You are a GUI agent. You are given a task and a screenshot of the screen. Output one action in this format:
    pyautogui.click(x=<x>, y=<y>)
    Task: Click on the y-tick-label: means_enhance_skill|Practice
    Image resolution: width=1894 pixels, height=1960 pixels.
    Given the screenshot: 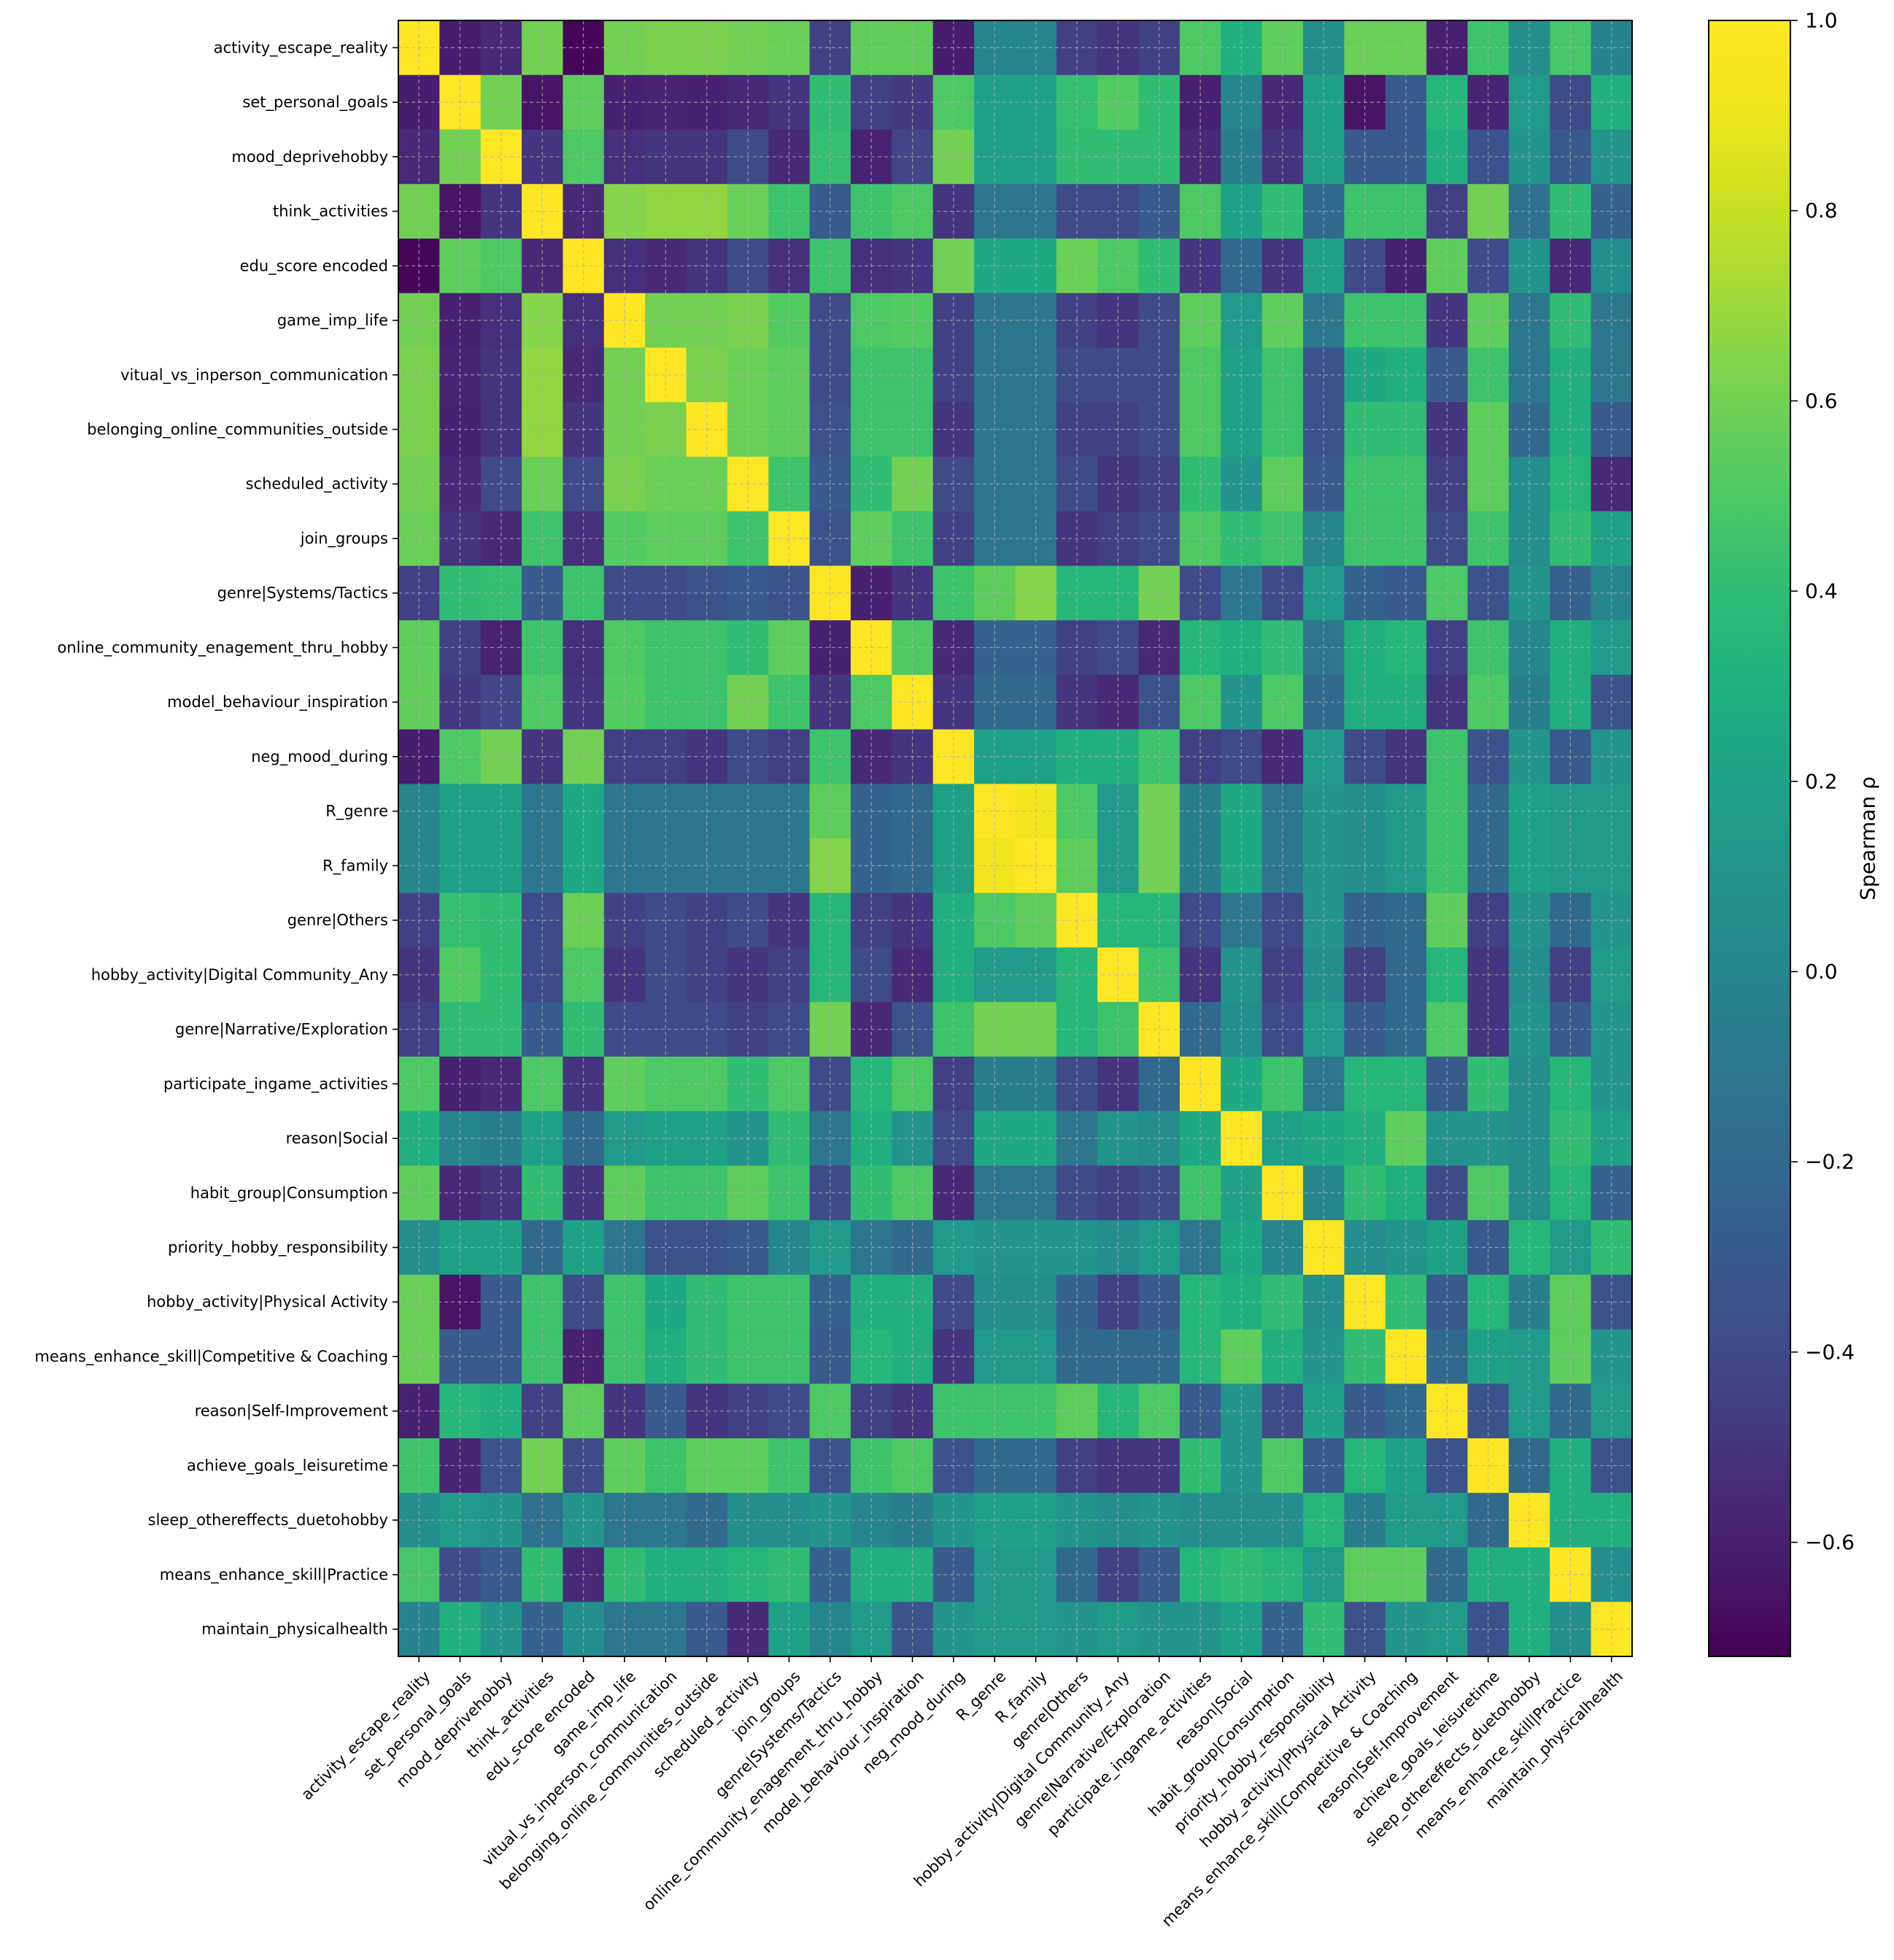 What is the action you would take?
    pyautogui.click(x=274, y=1575)
    